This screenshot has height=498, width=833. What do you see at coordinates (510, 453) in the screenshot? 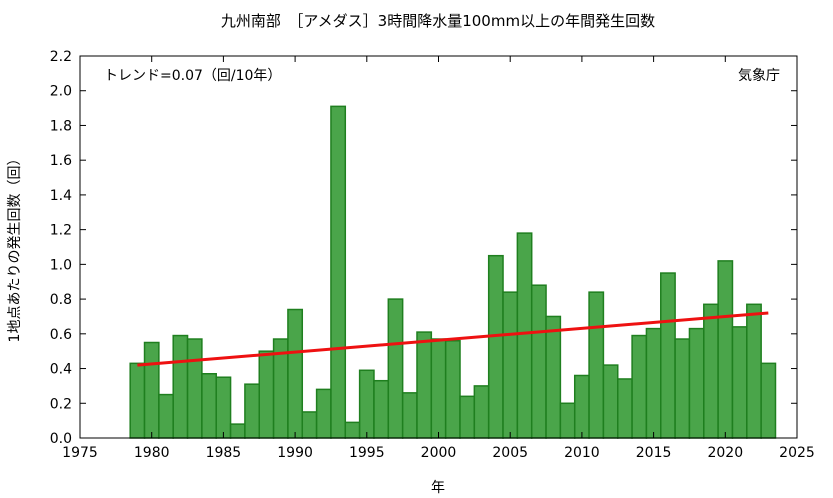
I see `x-tick-label-2005: 2005` at bounding box center [510, 453].